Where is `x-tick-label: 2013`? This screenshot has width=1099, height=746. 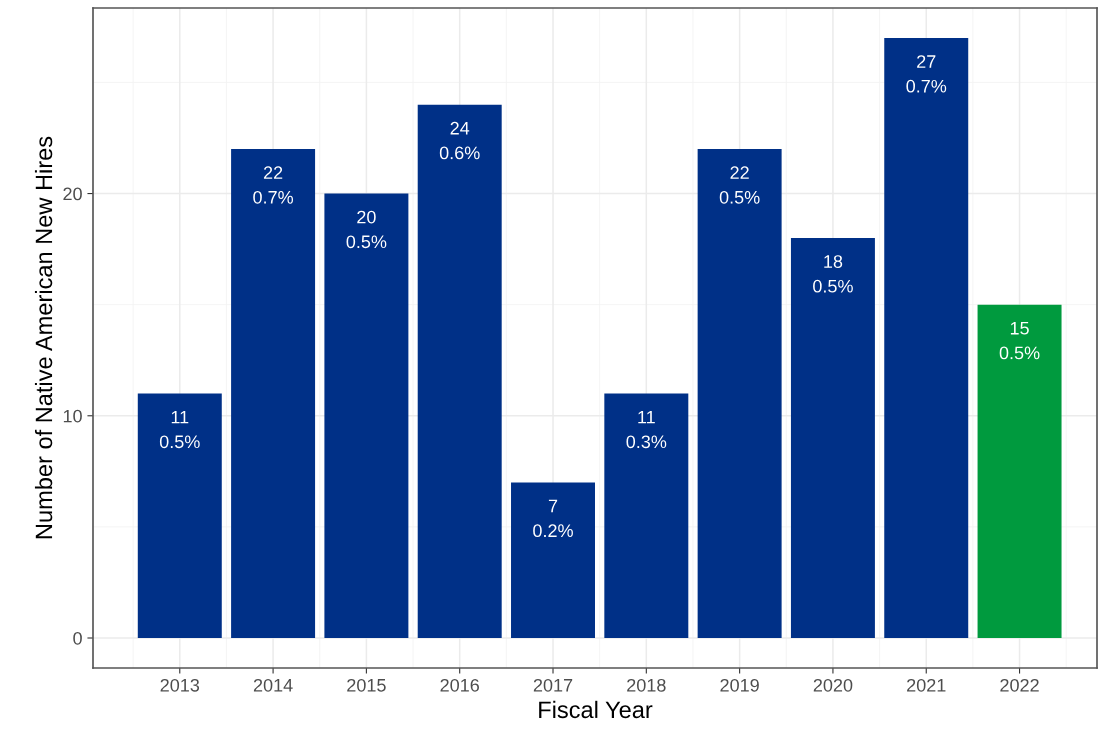 x-tick-label: 2013 is located at coordinates (180, 685).